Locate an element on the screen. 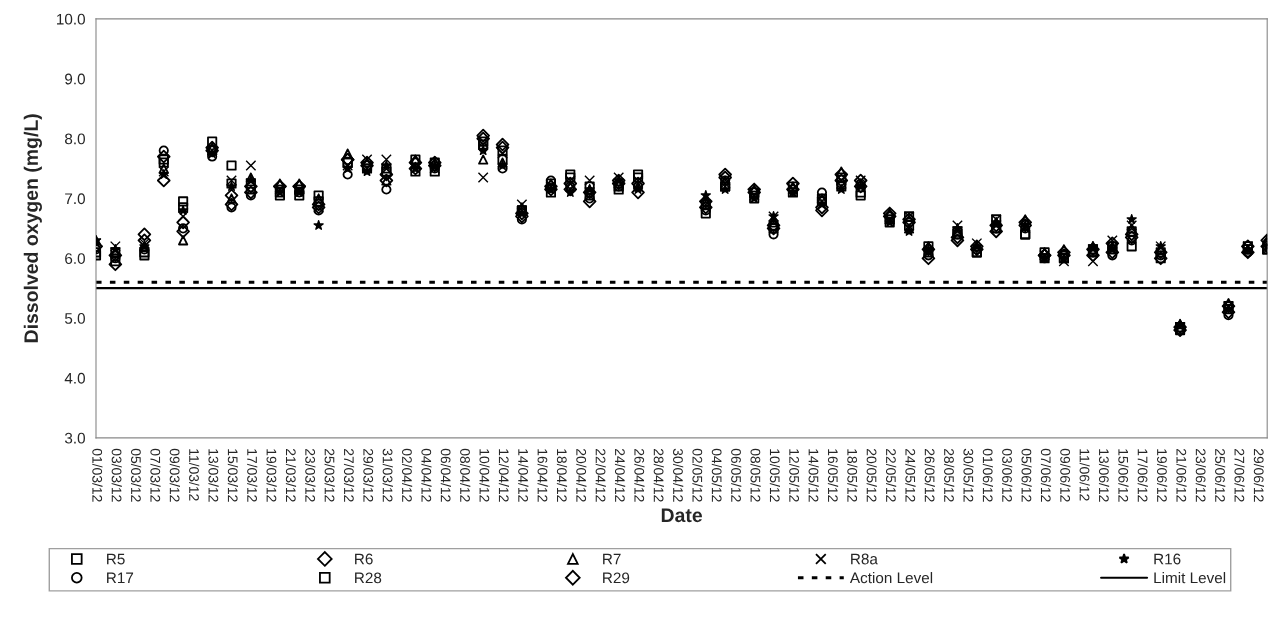 The width and height of the screenshot is (1280, 630). x-tick-label: 10/05/12 is located at coordinates (775, 475).